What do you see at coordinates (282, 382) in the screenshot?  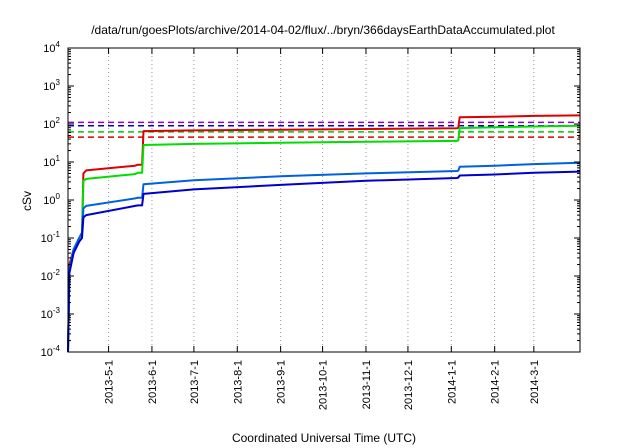 I see `x-tick-label: 2013-9-1` at bounding box center [282, 382].